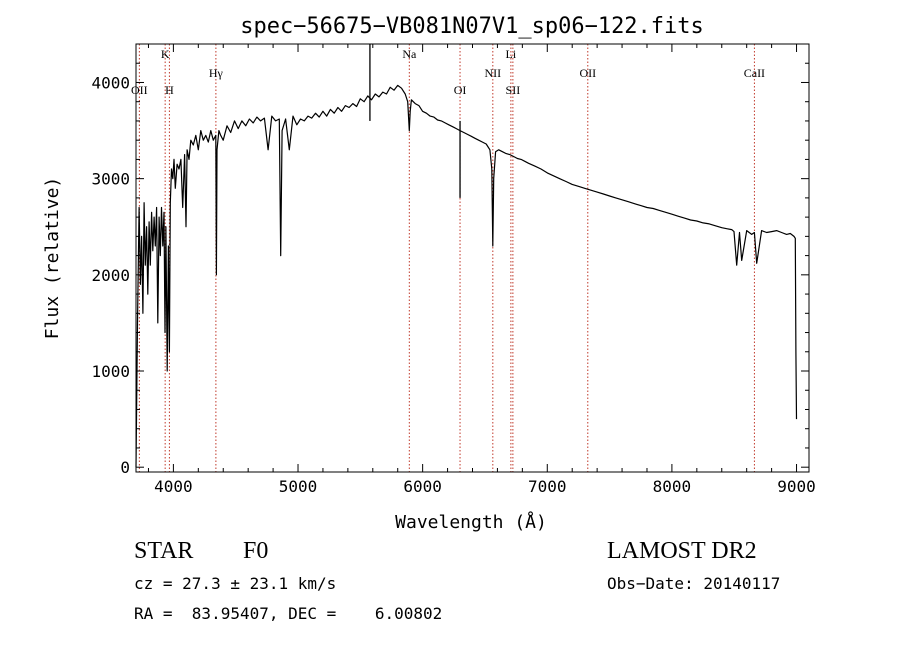 The image size is (900, 649). I want to click on redshift-cz: cz = 27.3 ± 23.1 km/s, so click(235, 583).